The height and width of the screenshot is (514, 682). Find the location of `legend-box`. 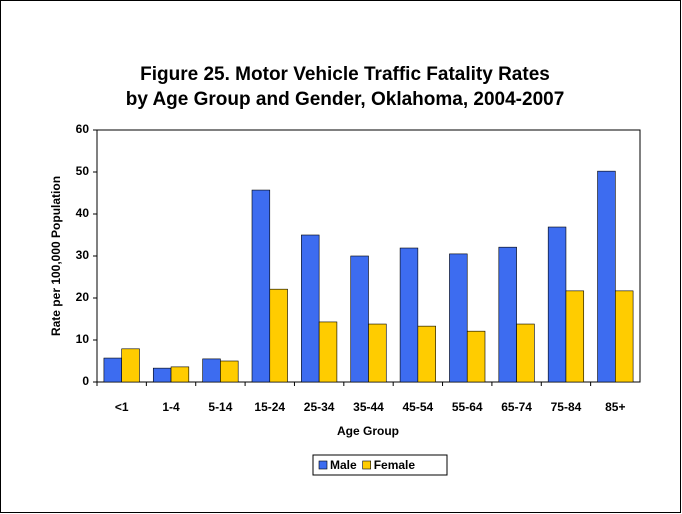

legend-box is located at coordinates (380, 465).